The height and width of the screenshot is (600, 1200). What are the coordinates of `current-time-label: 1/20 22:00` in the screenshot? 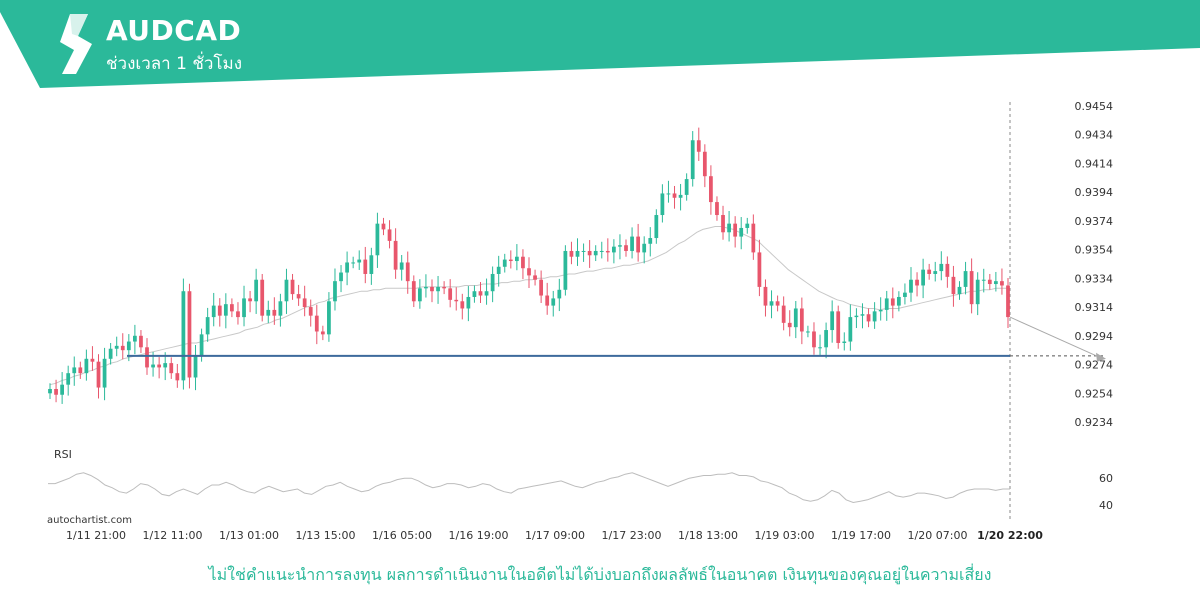 It's located at (1010, 535).